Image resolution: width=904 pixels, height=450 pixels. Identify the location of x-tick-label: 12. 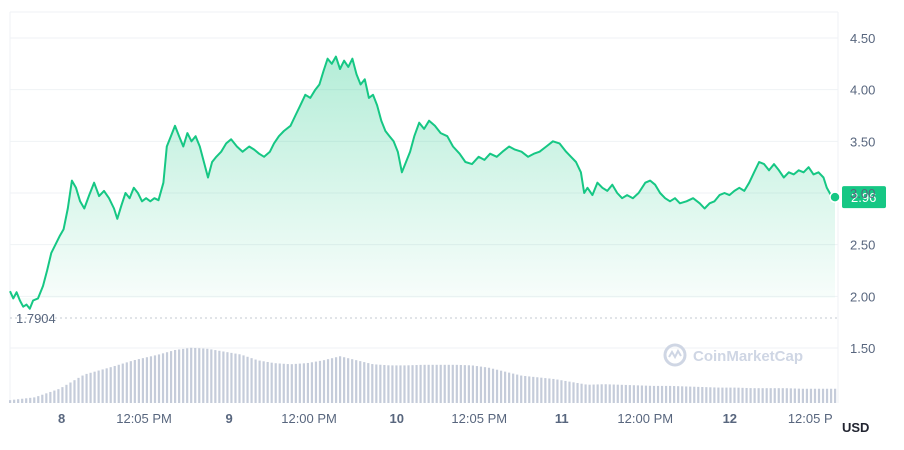
(730, 418).